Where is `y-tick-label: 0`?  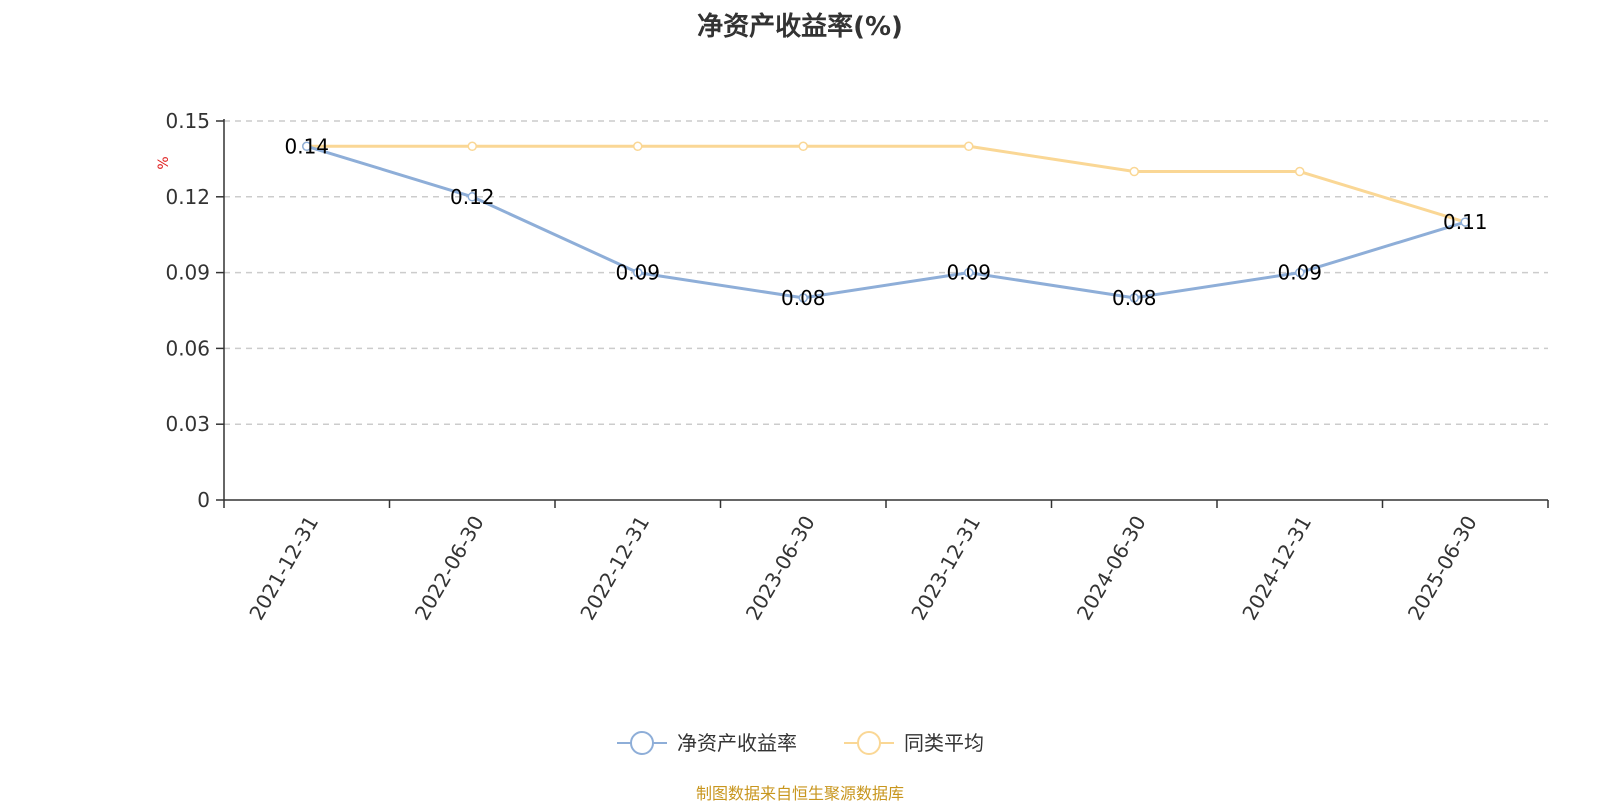 y-tick-label: 0 is located at coordinates (203, 500).